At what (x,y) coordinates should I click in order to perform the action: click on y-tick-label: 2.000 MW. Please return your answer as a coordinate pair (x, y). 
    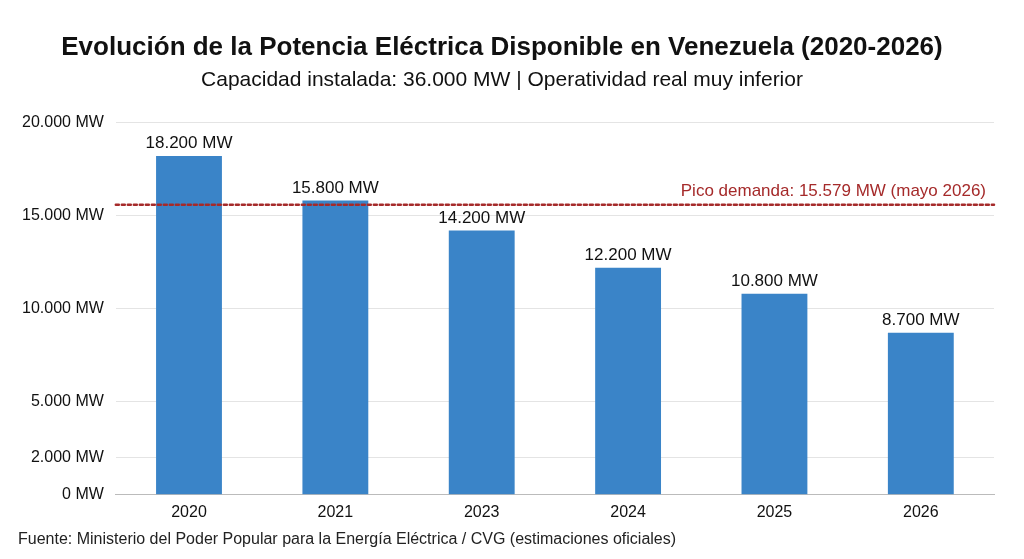
    Looking at the image, I should click on (67, 456).